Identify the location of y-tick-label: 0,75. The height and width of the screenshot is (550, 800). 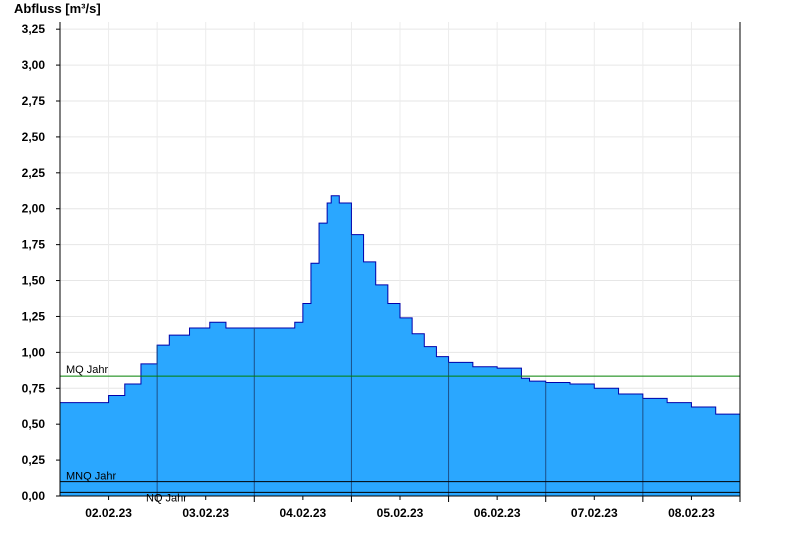
(34, 388).